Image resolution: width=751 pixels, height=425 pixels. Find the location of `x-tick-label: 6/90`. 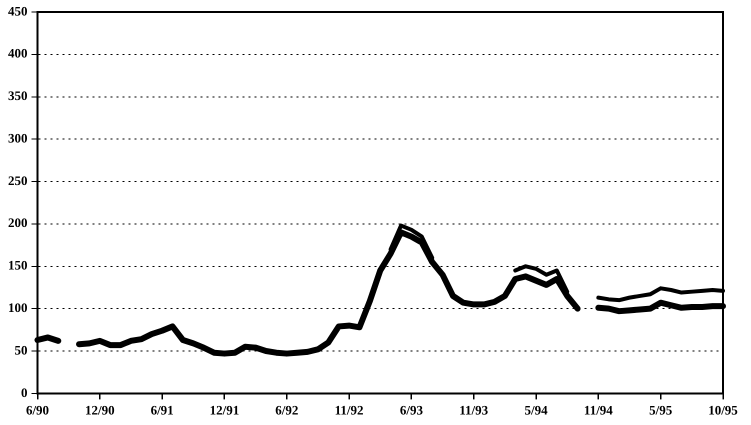

x-tick-label: 6/90 is located at coordinates (38, 410).